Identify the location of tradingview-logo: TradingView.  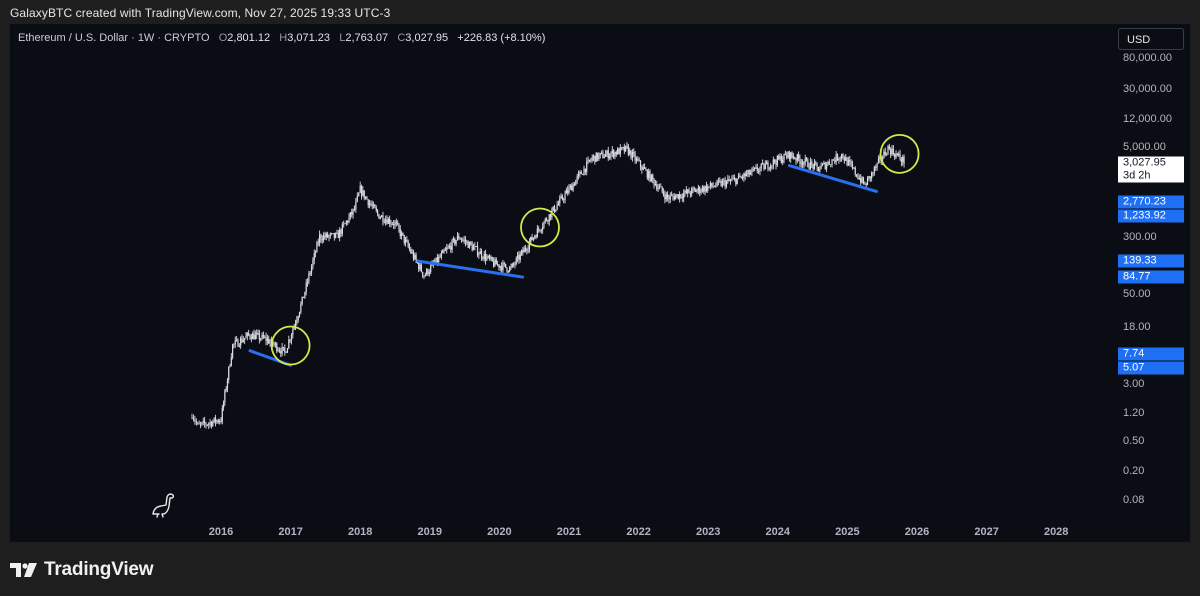
(82, 570).